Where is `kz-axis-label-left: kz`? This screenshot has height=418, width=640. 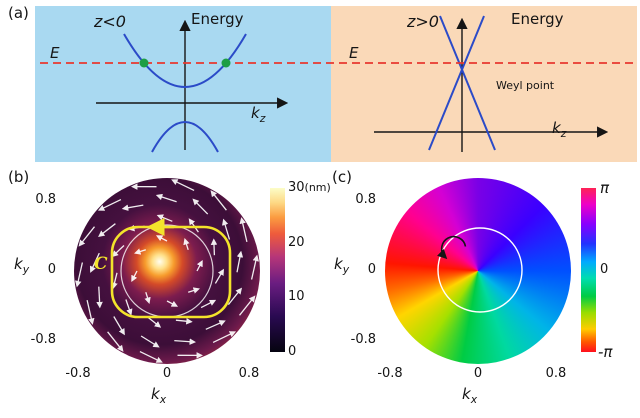
kz-axis-label-left: kz is located at coordinates (258, 114).